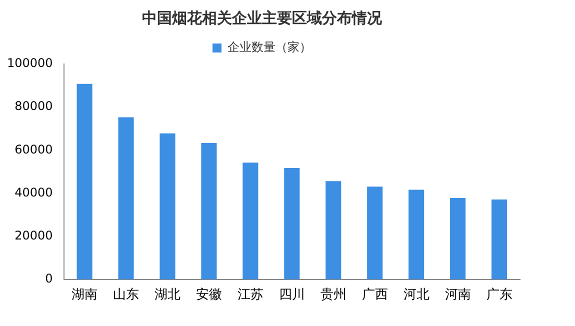  Describe the element at coordinates (167, 295) in the screenshot. I see `x-tick-label: 湖北` at that location.